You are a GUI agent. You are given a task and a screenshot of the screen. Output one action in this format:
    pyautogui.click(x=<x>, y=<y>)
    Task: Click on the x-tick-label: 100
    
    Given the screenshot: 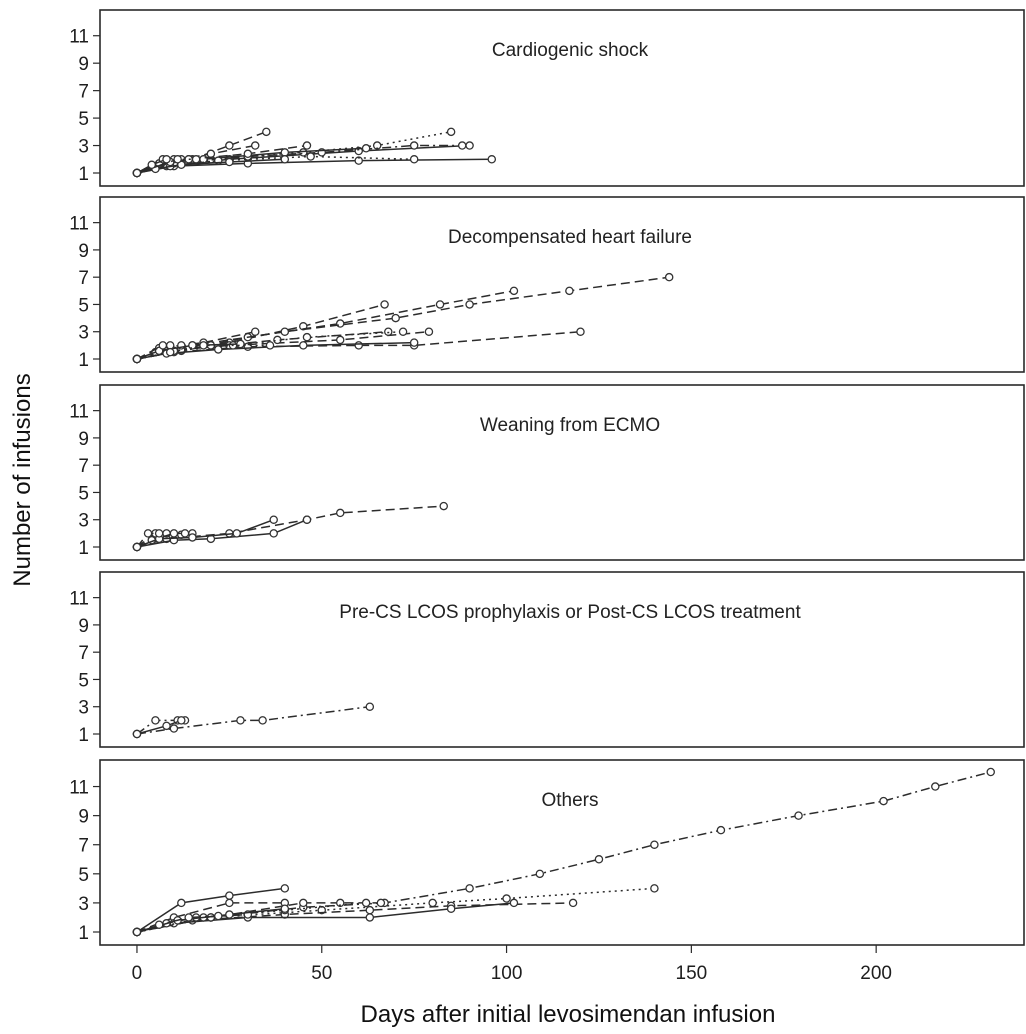 What is the action you would take?
    pyautogui.click(x=507, y=973)
    